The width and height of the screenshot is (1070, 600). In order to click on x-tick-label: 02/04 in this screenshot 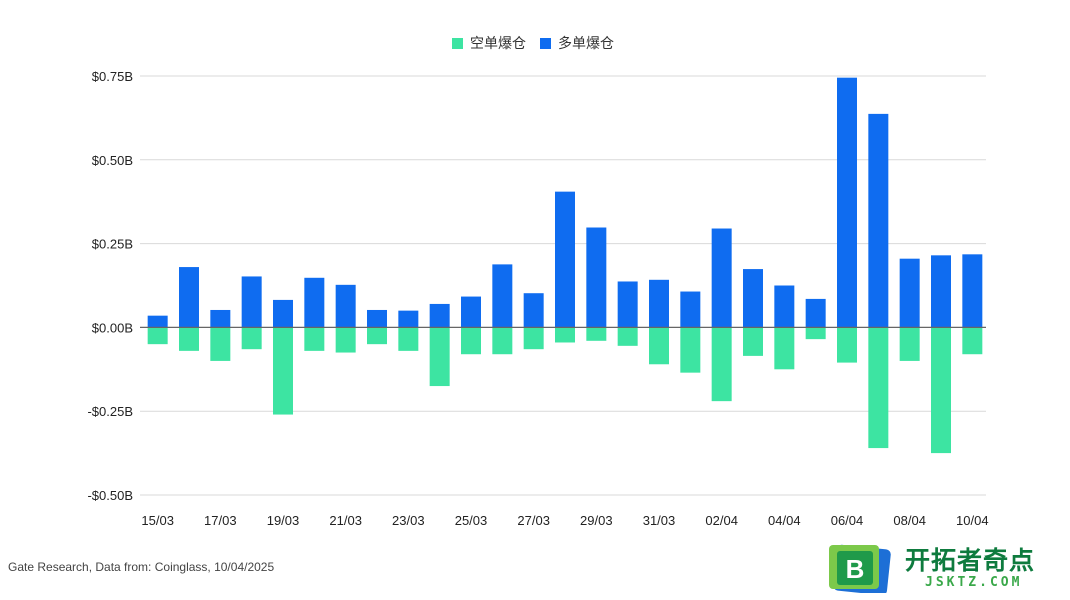, I will do `click(721, 520)`.